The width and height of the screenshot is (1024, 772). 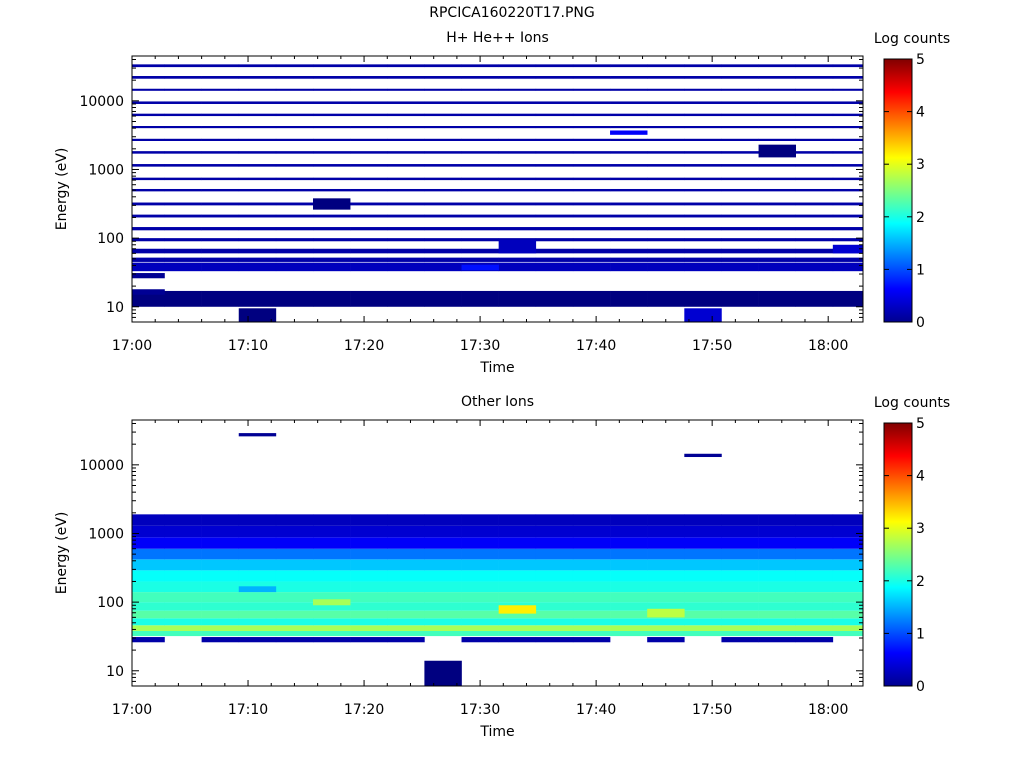 I want to click on colorbar-label: Log counts, so click(x=912, y=403).